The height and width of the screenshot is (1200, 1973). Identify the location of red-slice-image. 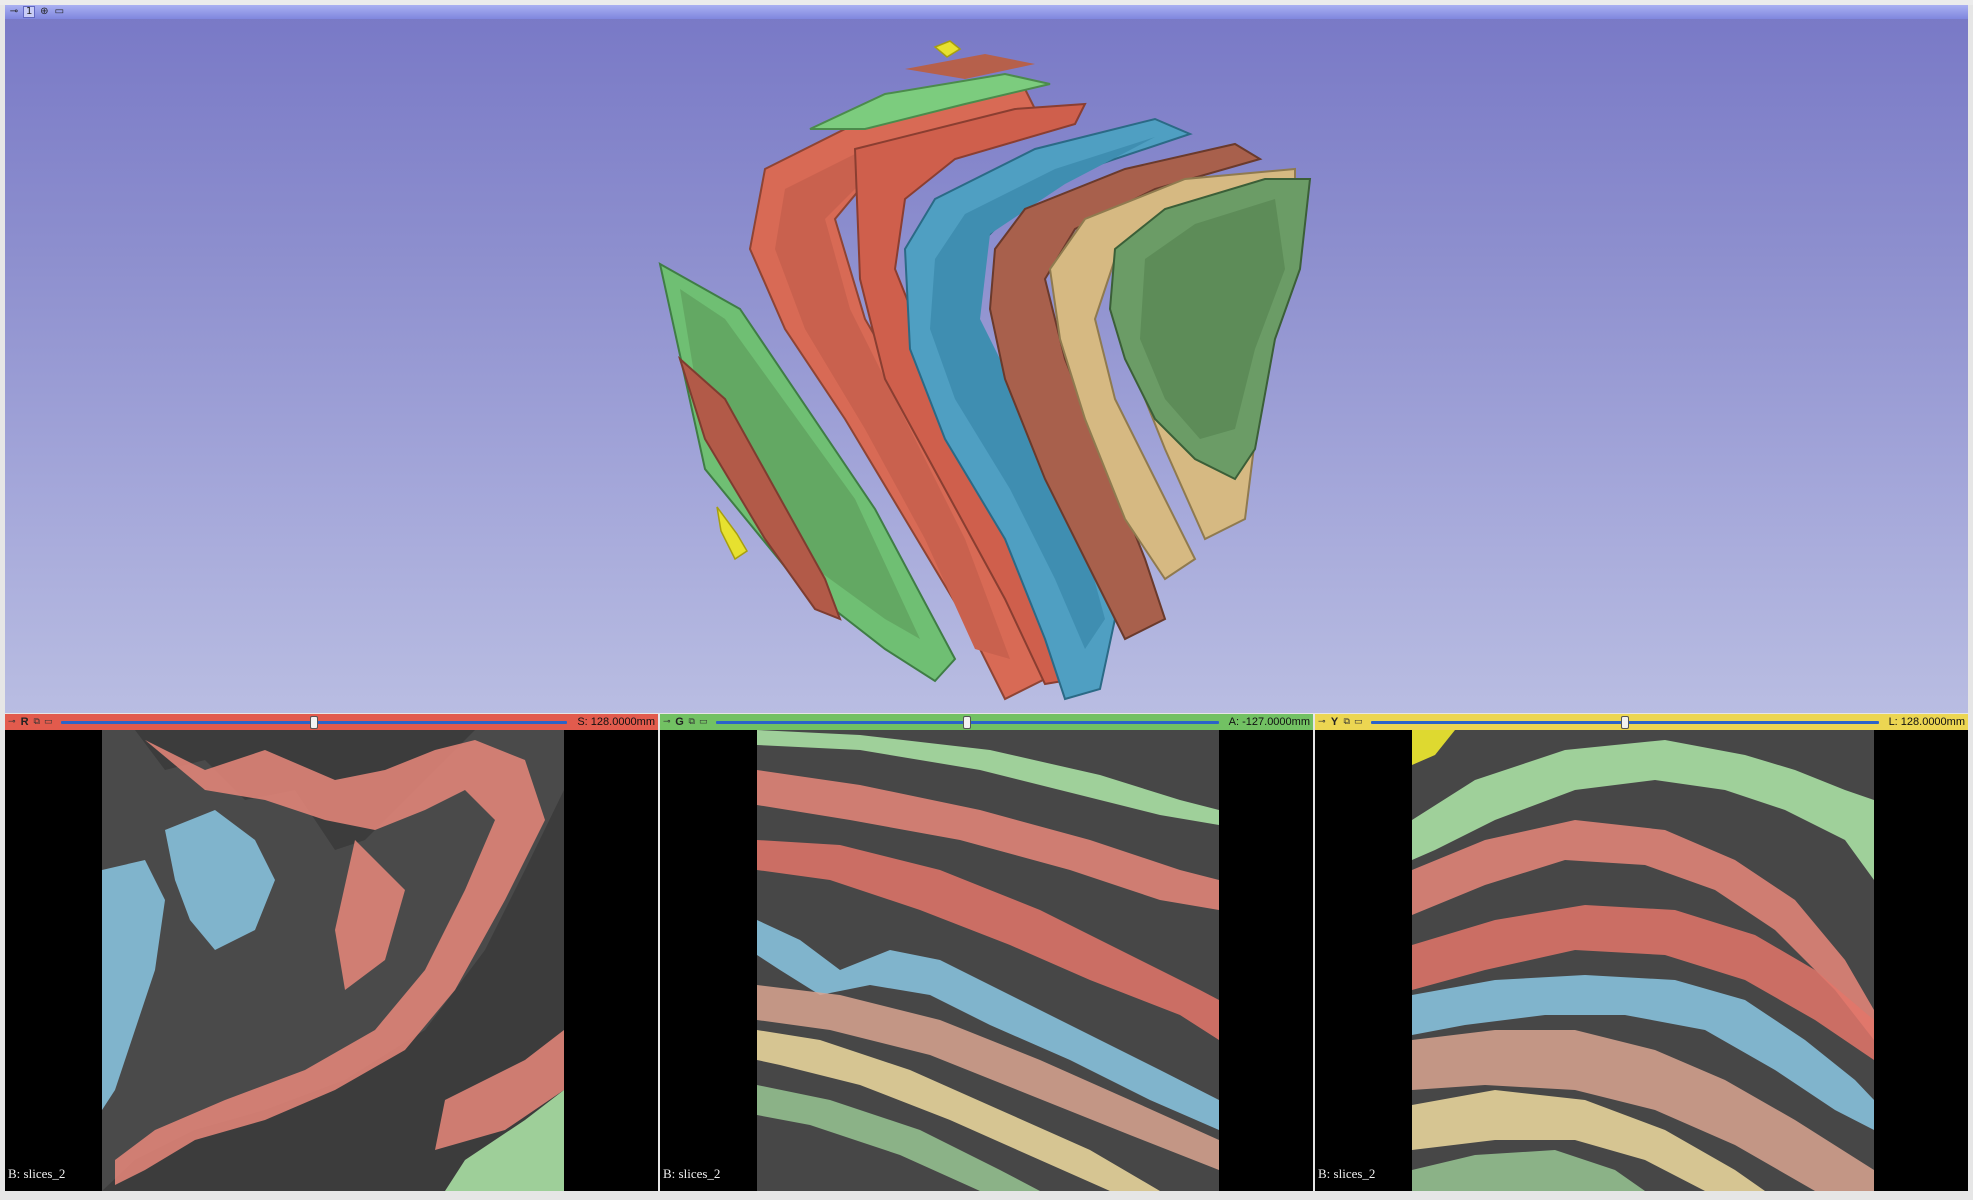
(331, 960).